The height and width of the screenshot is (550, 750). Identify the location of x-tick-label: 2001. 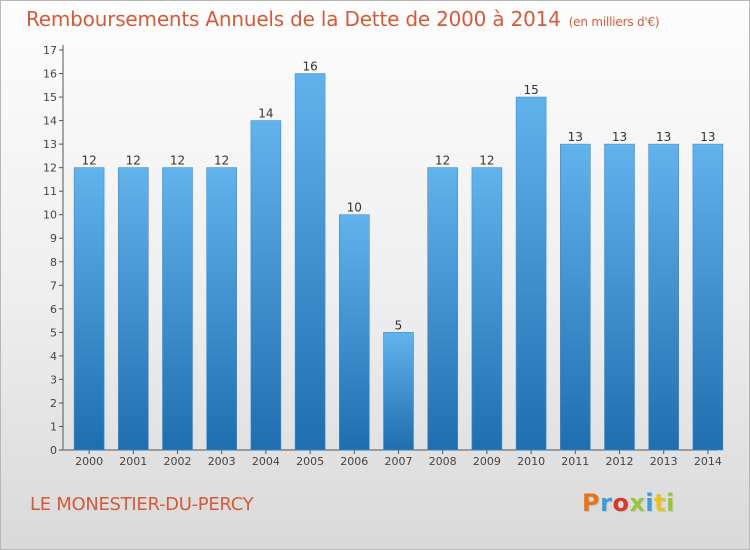
(133, 461).